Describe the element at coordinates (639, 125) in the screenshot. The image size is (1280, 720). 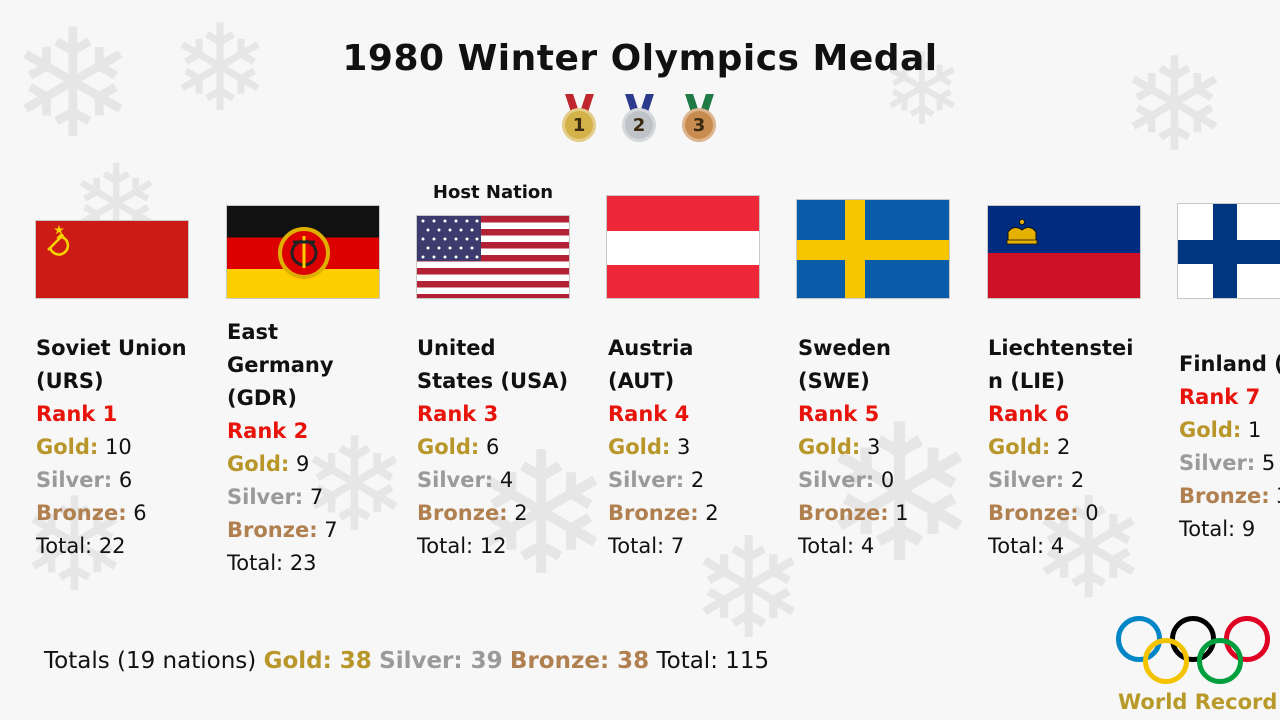
I see `medal-number: 2` at that location.